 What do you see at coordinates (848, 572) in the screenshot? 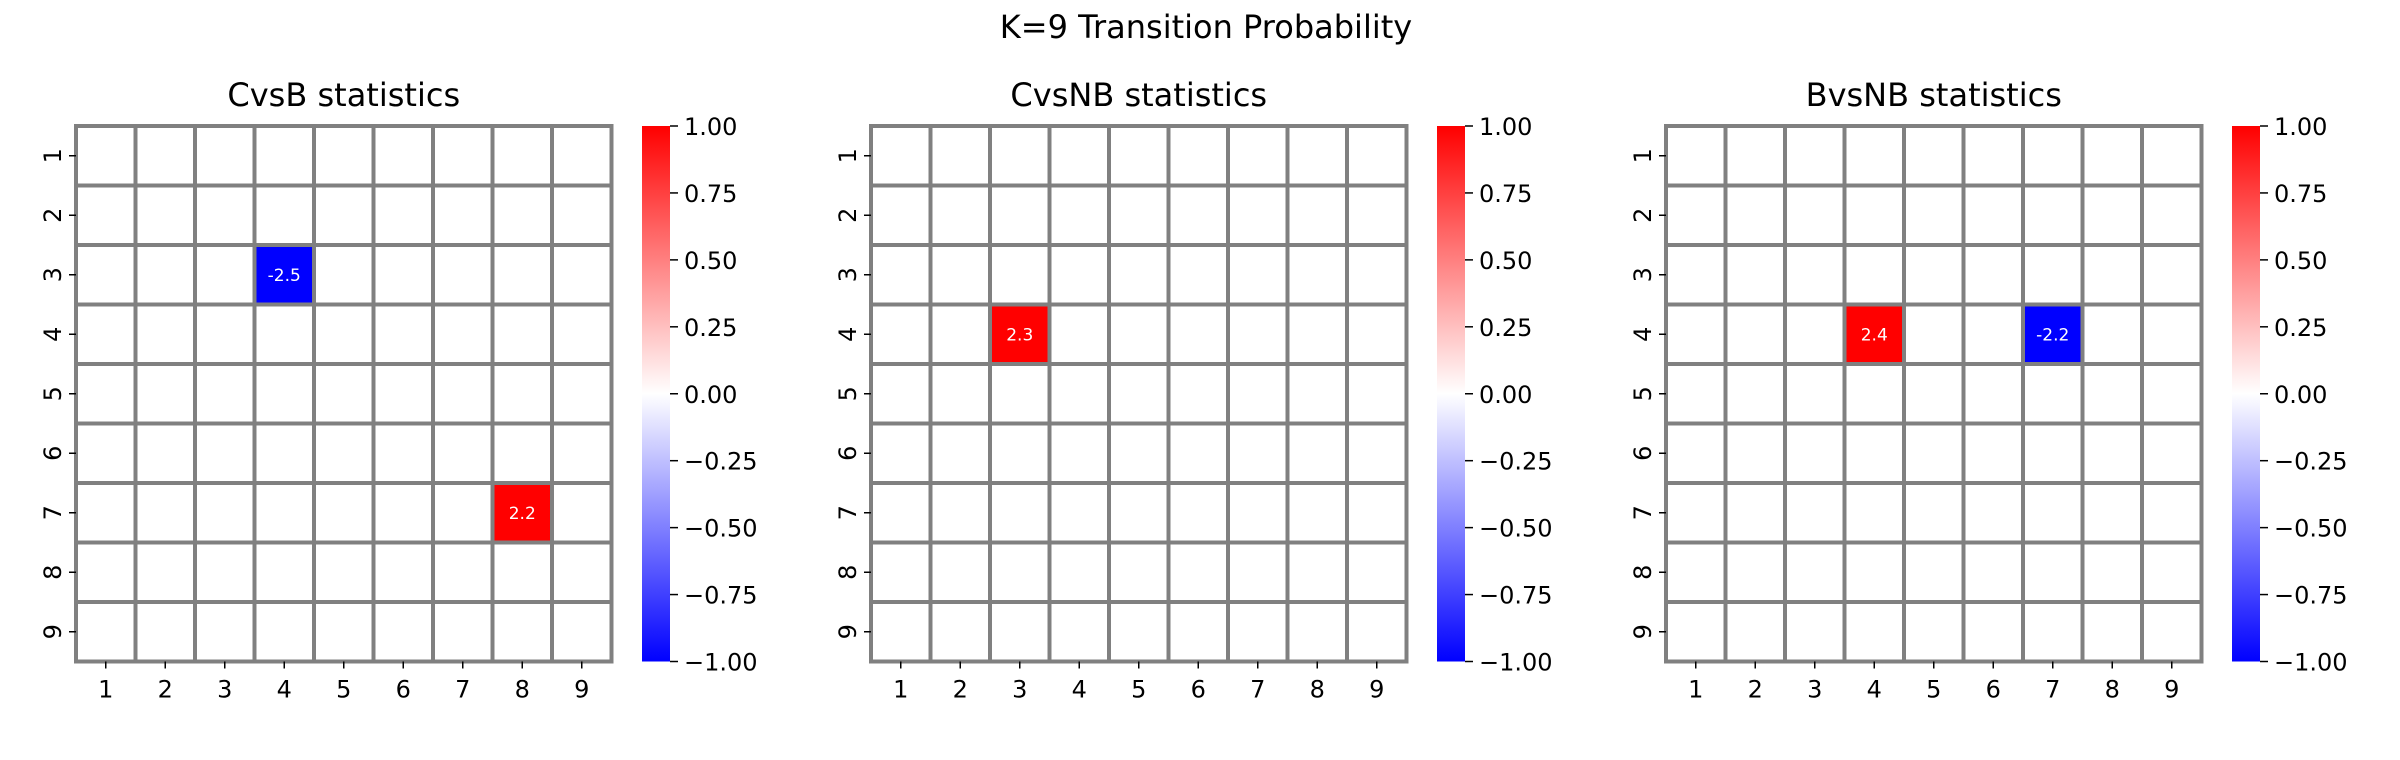
I see `y-tick-label: 8` at bounding box center [848, 572].